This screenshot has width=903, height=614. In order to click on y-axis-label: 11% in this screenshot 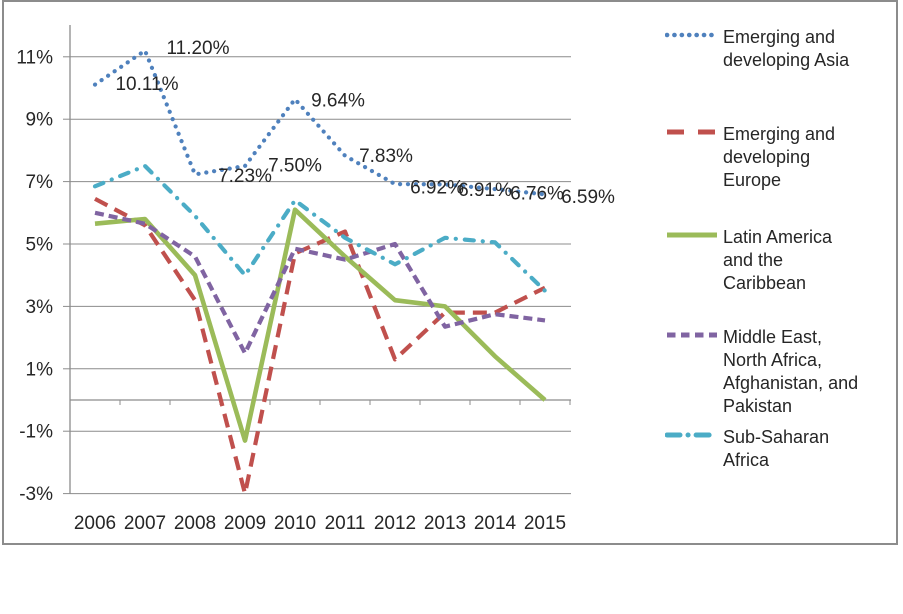, I will do `click(34, 57)`.